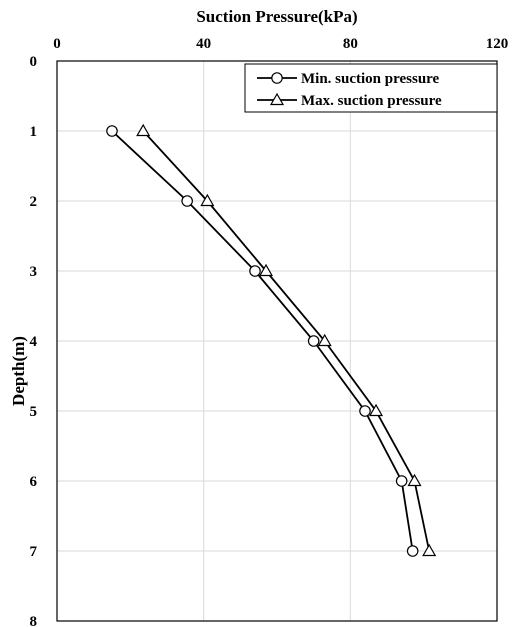  Describe the element at coordinates (276, 16) in the screenshot. I see `x-axis-title: Suction Pressure(kPa)` at that location.